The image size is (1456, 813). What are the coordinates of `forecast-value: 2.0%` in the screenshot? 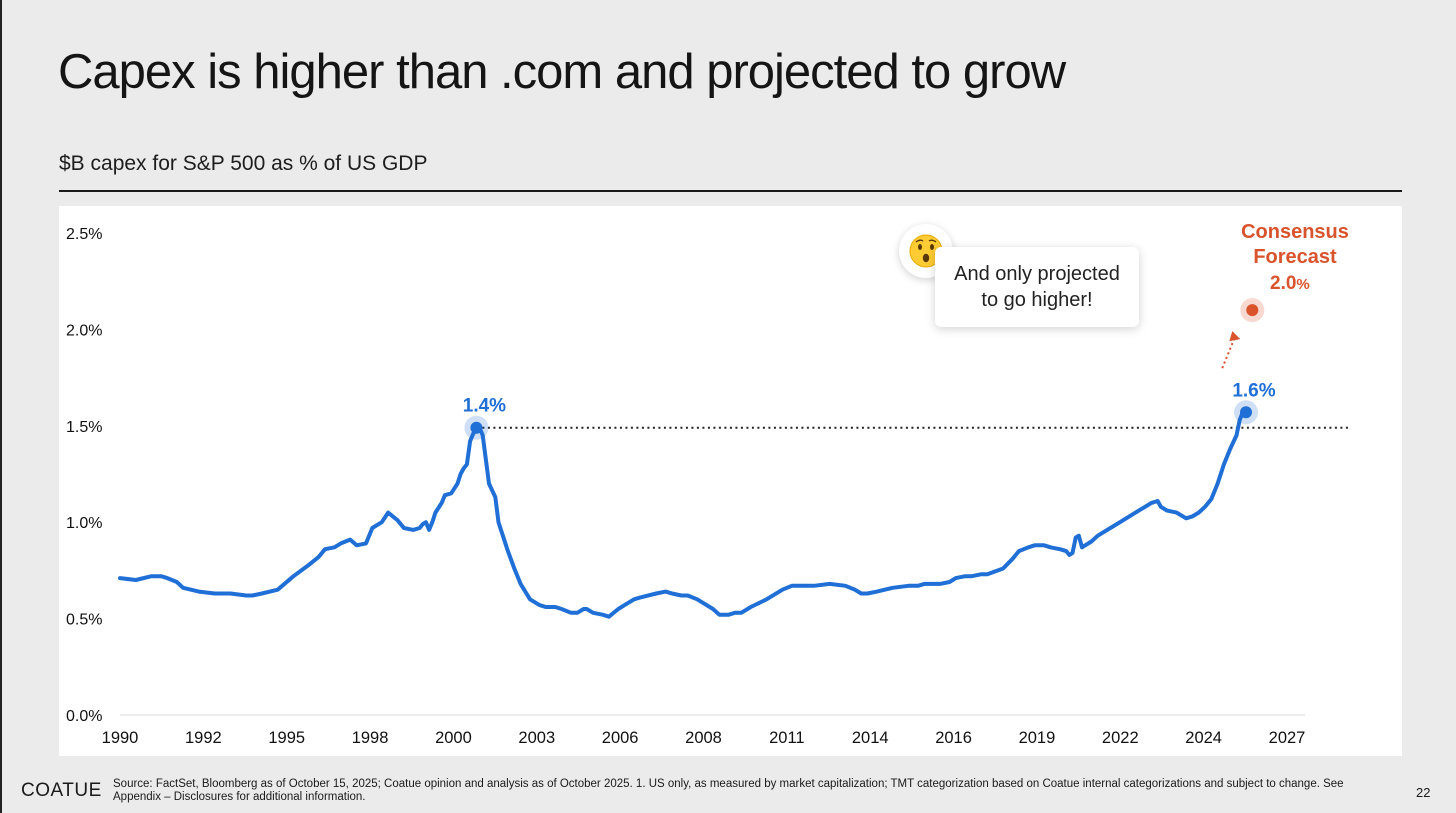 It's located at (1290, 284).